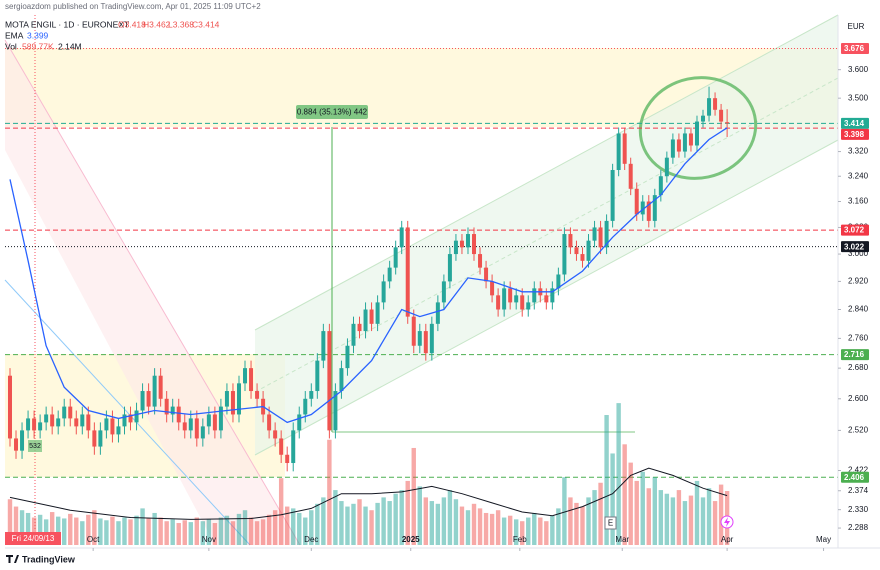 Image resolution: width=880 pixels, height=570 pixels. What do you see at coordinates (854, 134) in the screenshot?
I see `price-level-label: 3.398` at bounding box center [854, 134].